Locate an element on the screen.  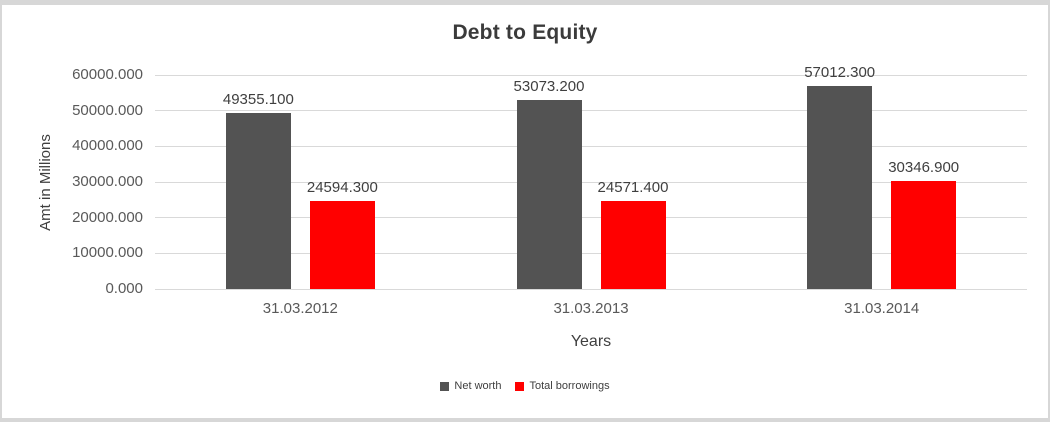
data-label: 24571.400 is located at coordinates (633, 188).